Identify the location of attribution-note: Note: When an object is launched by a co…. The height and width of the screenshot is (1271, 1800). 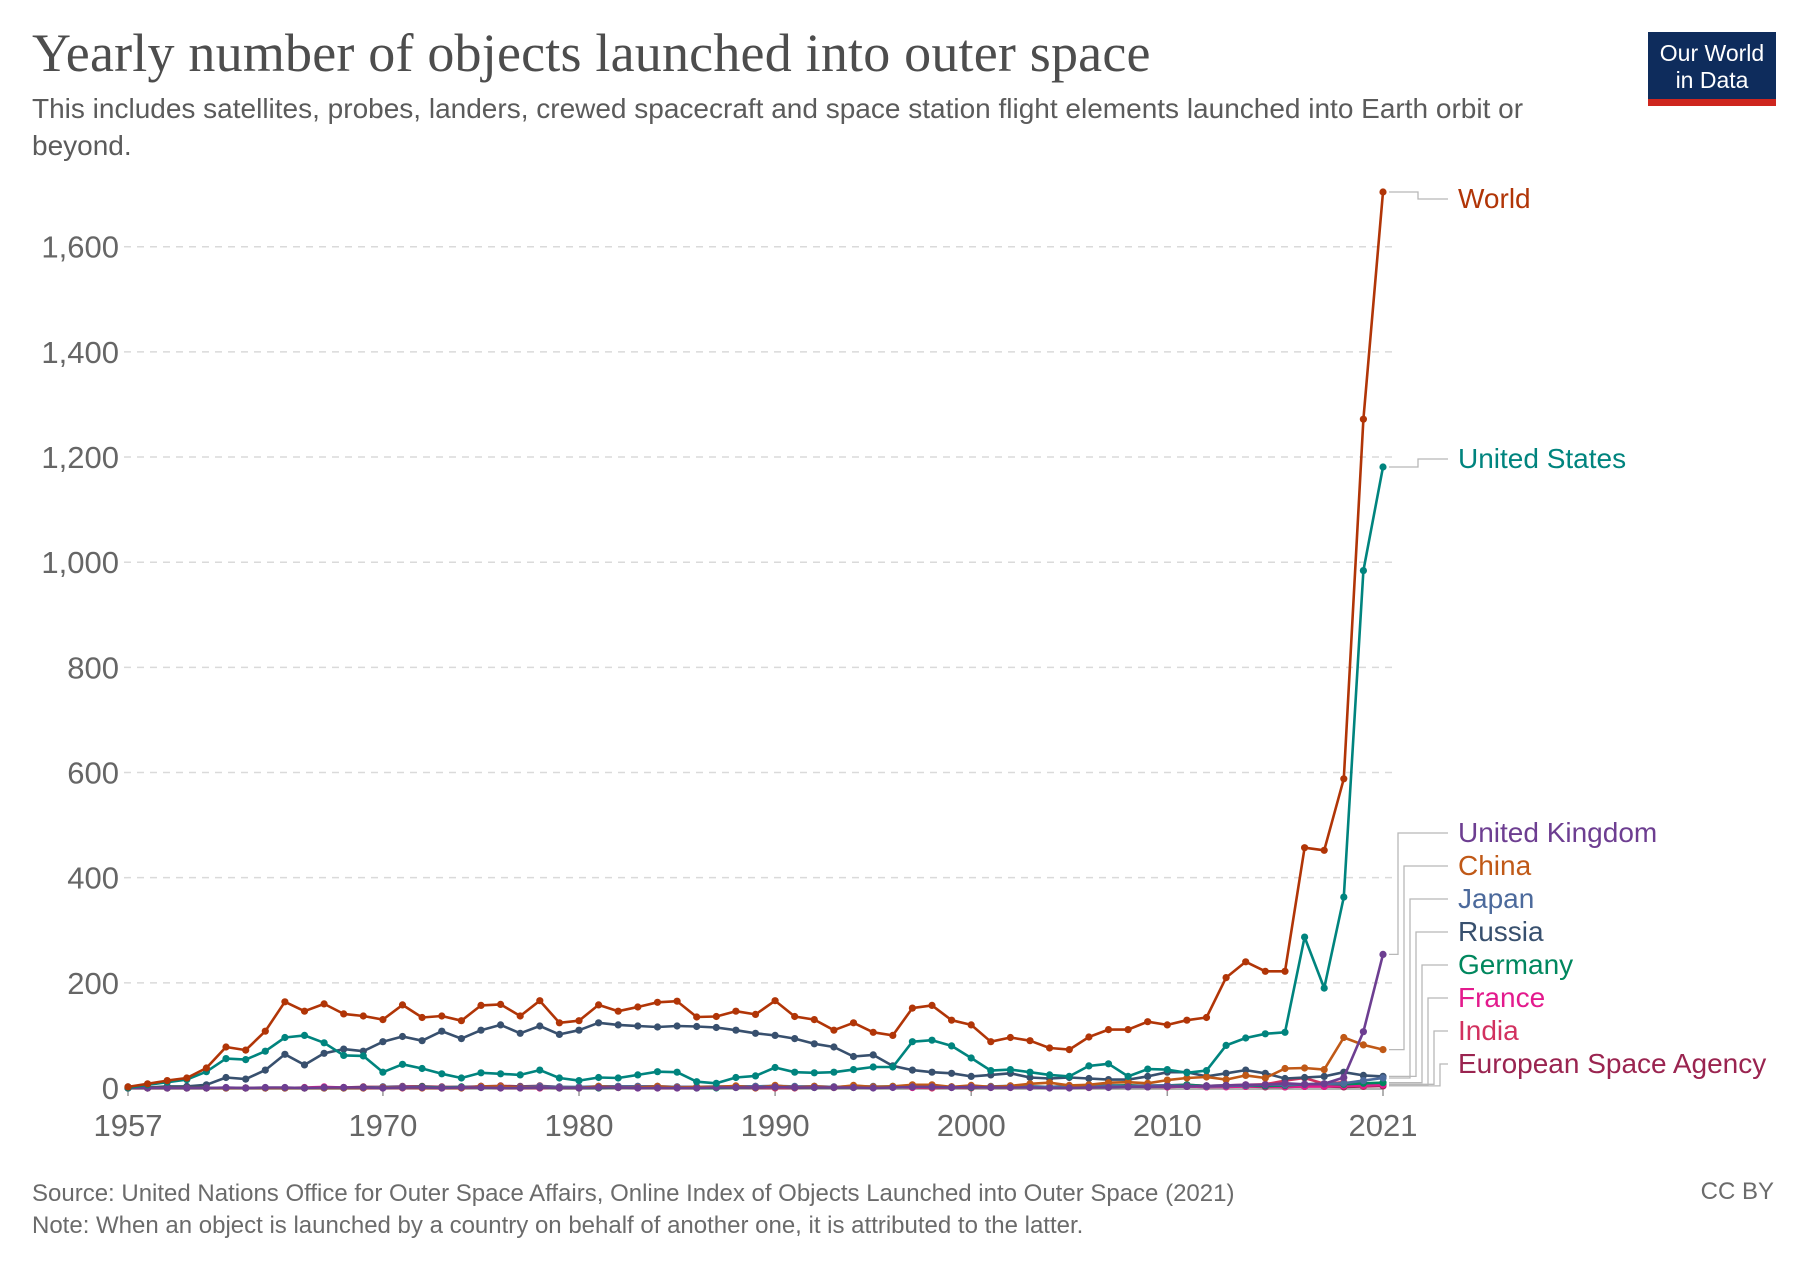
(558, 1225).